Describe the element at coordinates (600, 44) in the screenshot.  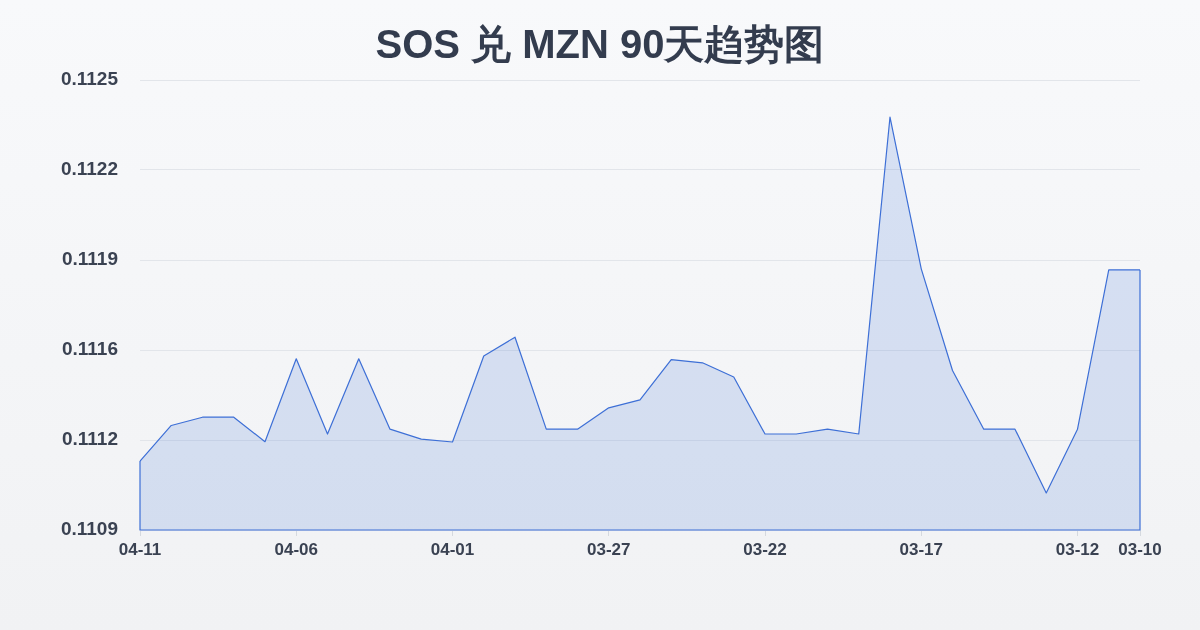
I see `chart-title: SOS 兑 MZN 90天趋势图` at that location.